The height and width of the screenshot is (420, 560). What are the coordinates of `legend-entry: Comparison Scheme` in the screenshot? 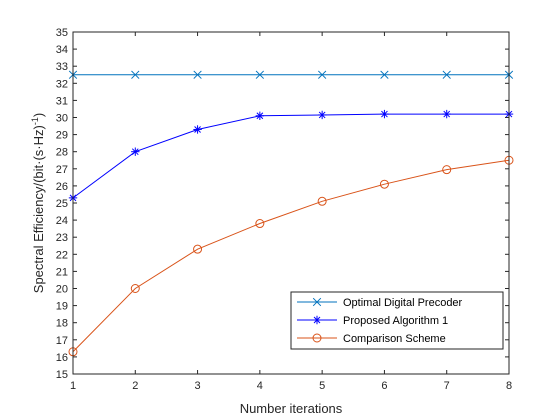 It's located at (371, 339).